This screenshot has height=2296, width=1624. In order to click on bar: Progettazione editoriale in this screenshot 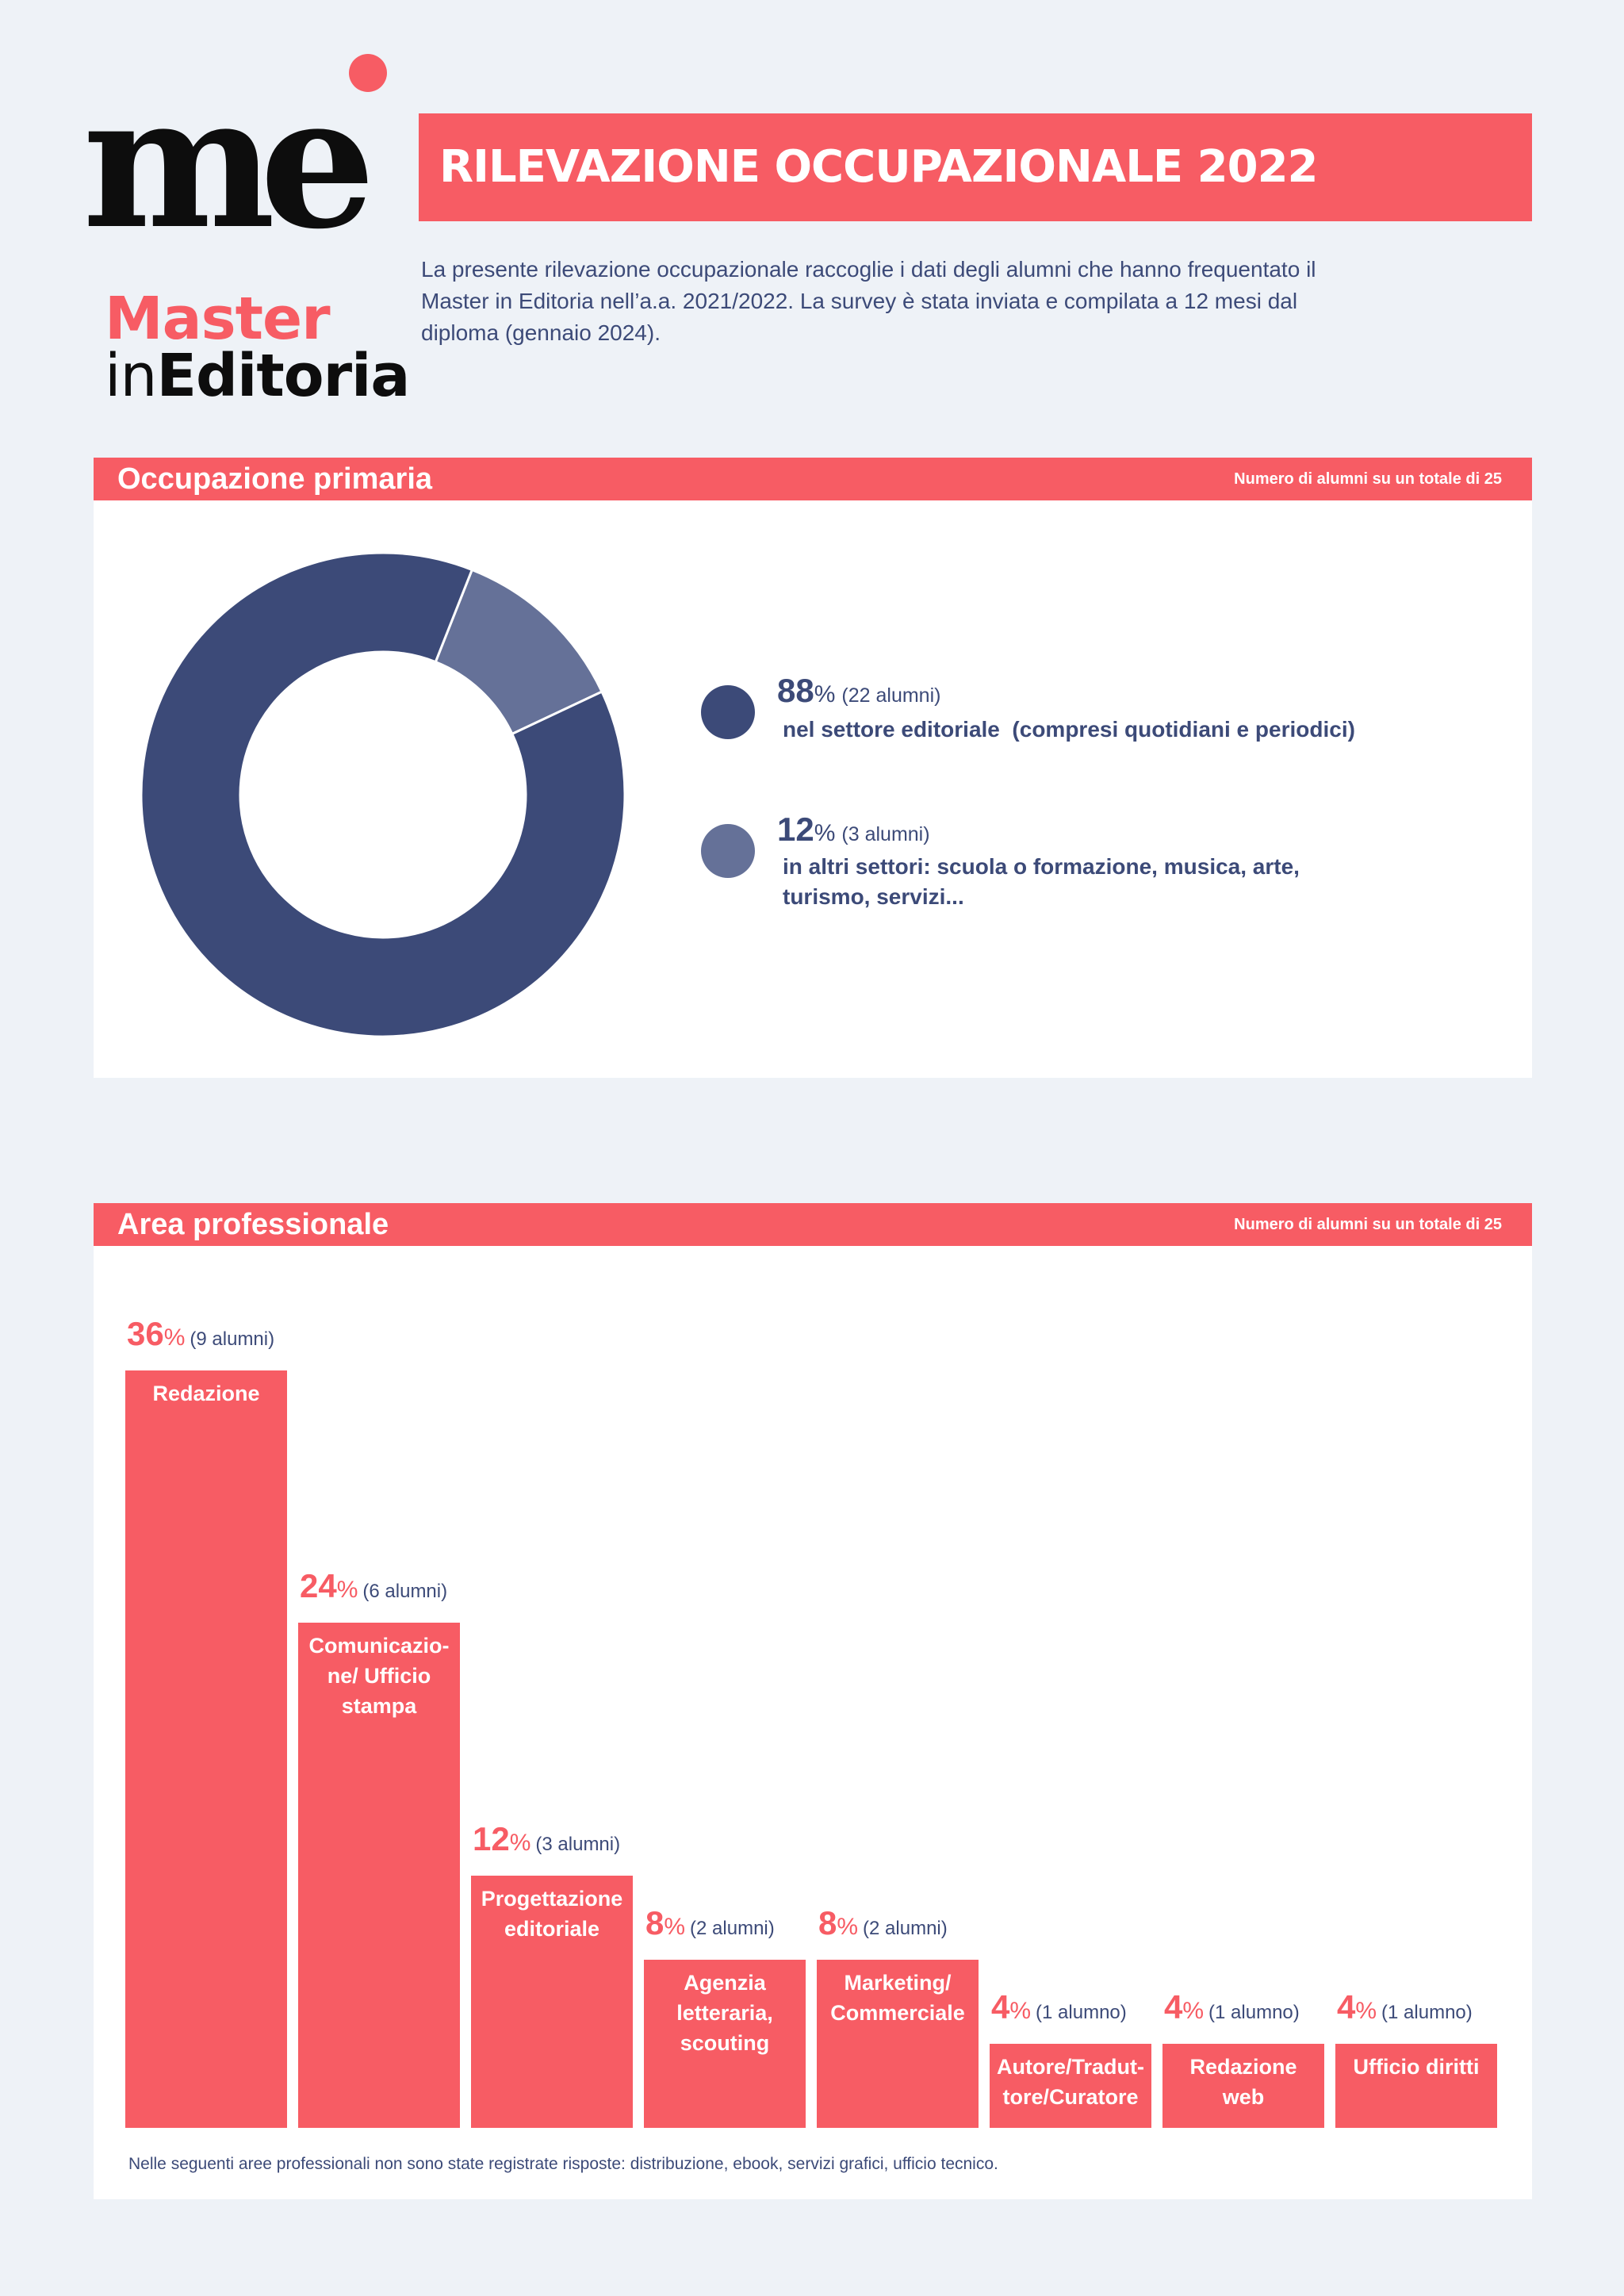, I will do `click(552, 2001)`.